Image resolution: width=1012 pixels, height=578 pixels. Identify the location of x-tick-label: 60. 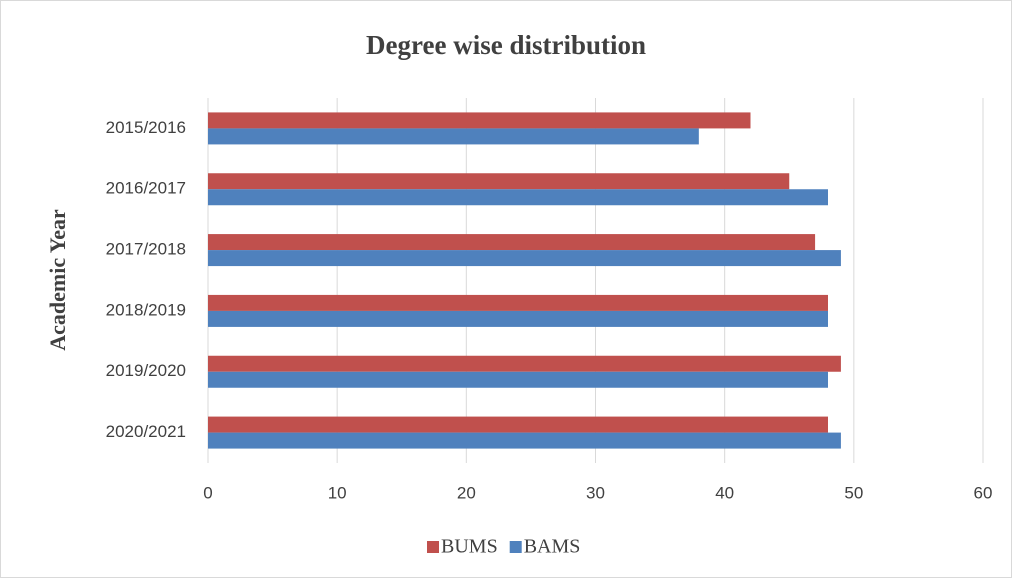
(983, 492).